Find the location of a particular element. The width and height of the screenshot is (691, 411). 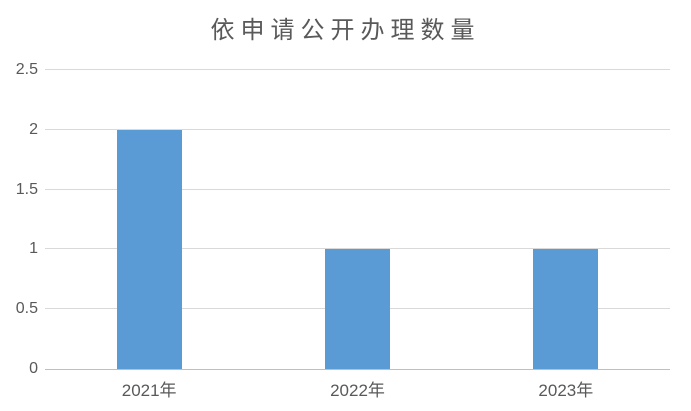

y-axis-tick-label: 2 is located at coordinates (33, 129).